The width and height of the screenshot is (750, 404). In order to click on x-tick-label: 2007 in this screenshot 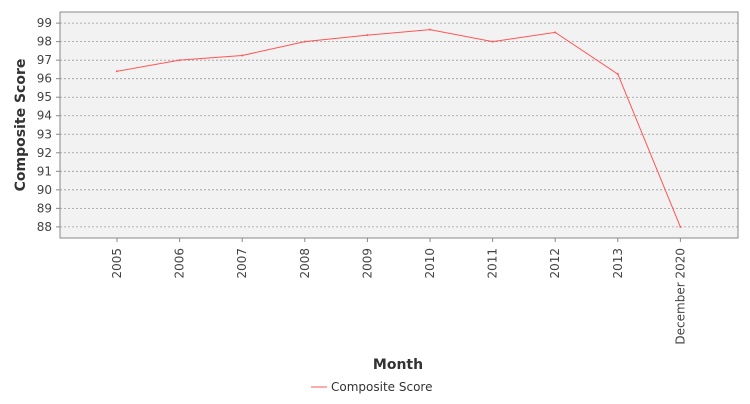, I will do `click(242, 263)`.